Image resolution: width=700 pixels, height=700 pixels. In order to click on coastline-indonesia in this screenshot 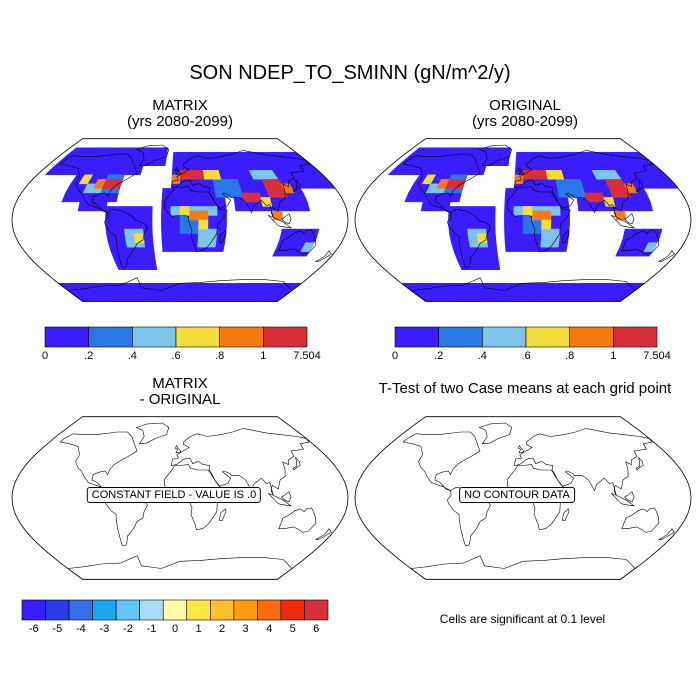, I will do `click(622, 499)`.